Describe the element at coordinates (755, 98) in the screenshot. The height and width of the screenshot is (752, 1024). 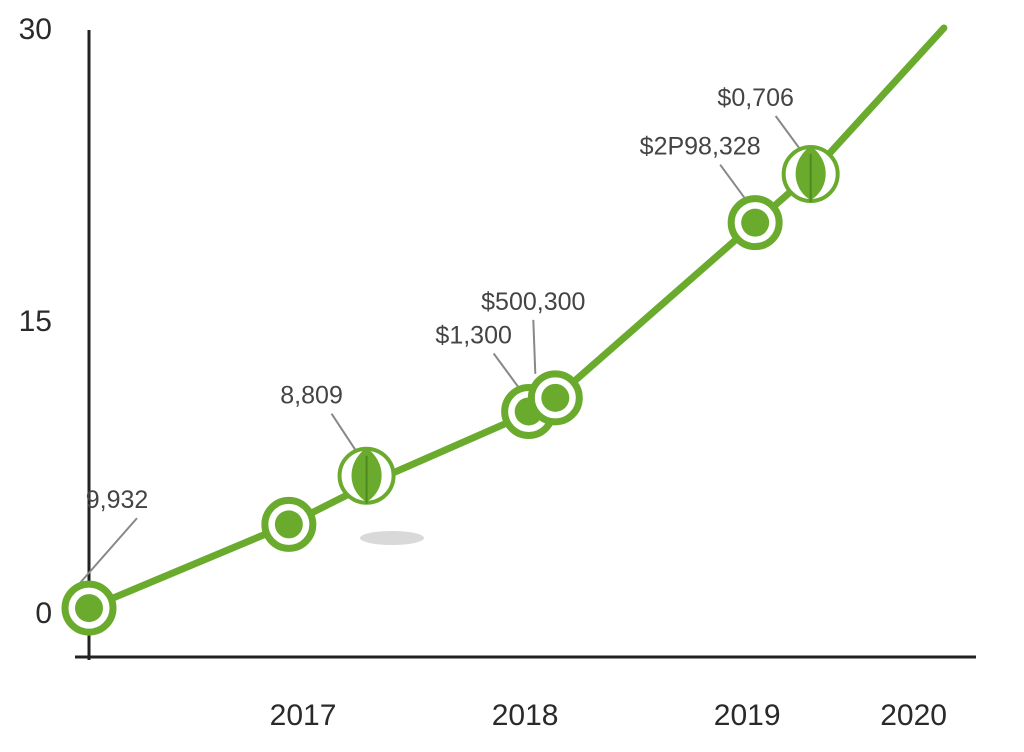
I see `data-label: $0,706` at that location.